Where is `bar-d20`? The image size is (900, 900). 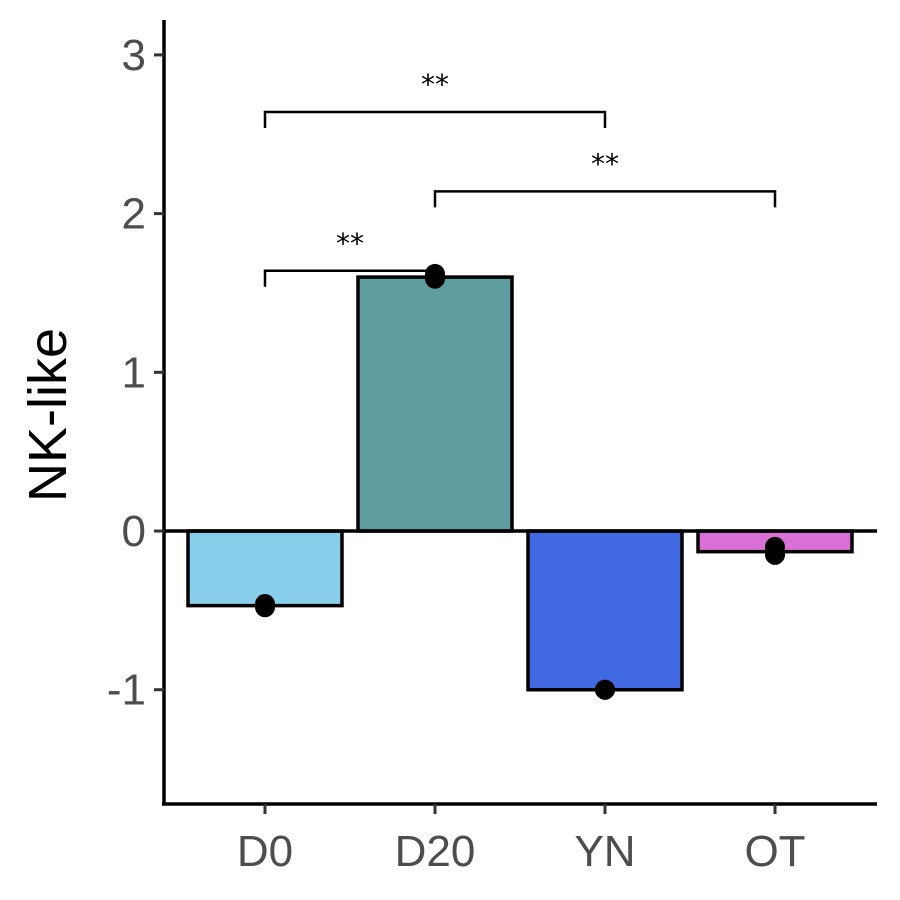
bar-d20 is located at coordinates (435, 404).